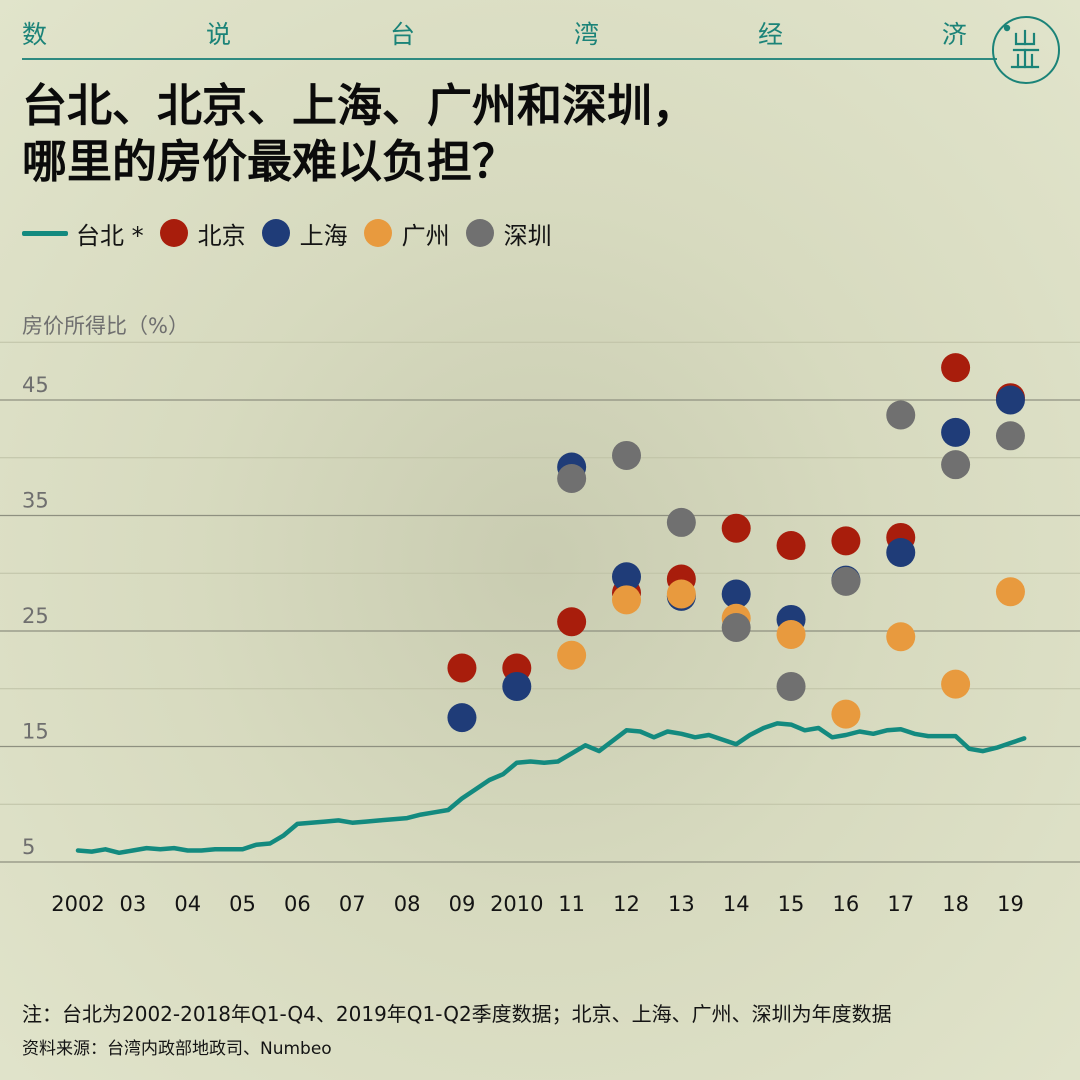  I want to click on x-tick-label: 03, so click(132, 904).